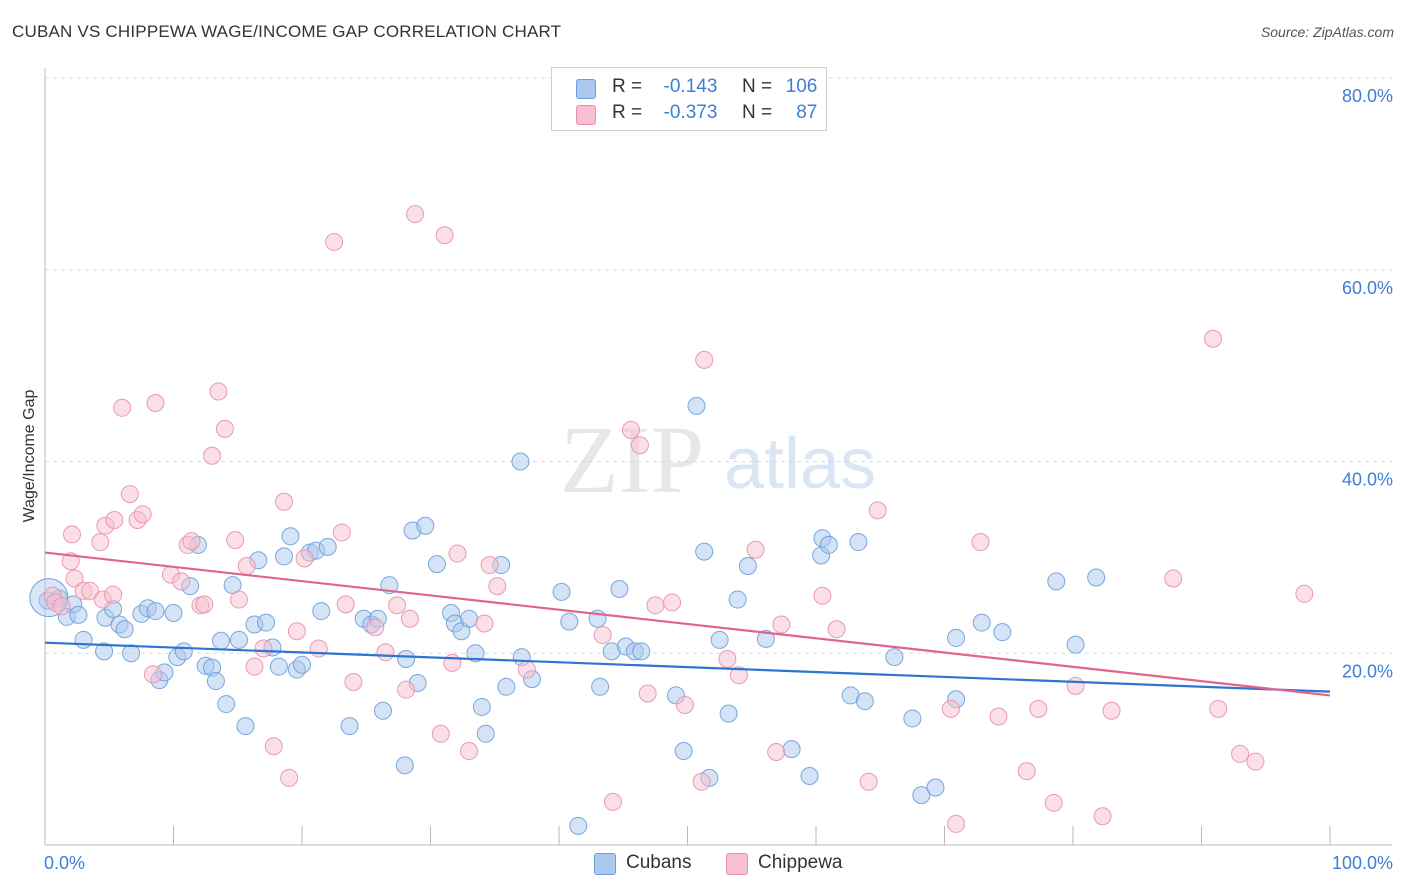  I want to click on correlation-legend: R = -0.143 N = 106 R = -0.373 N = 87, so click(689, 99).